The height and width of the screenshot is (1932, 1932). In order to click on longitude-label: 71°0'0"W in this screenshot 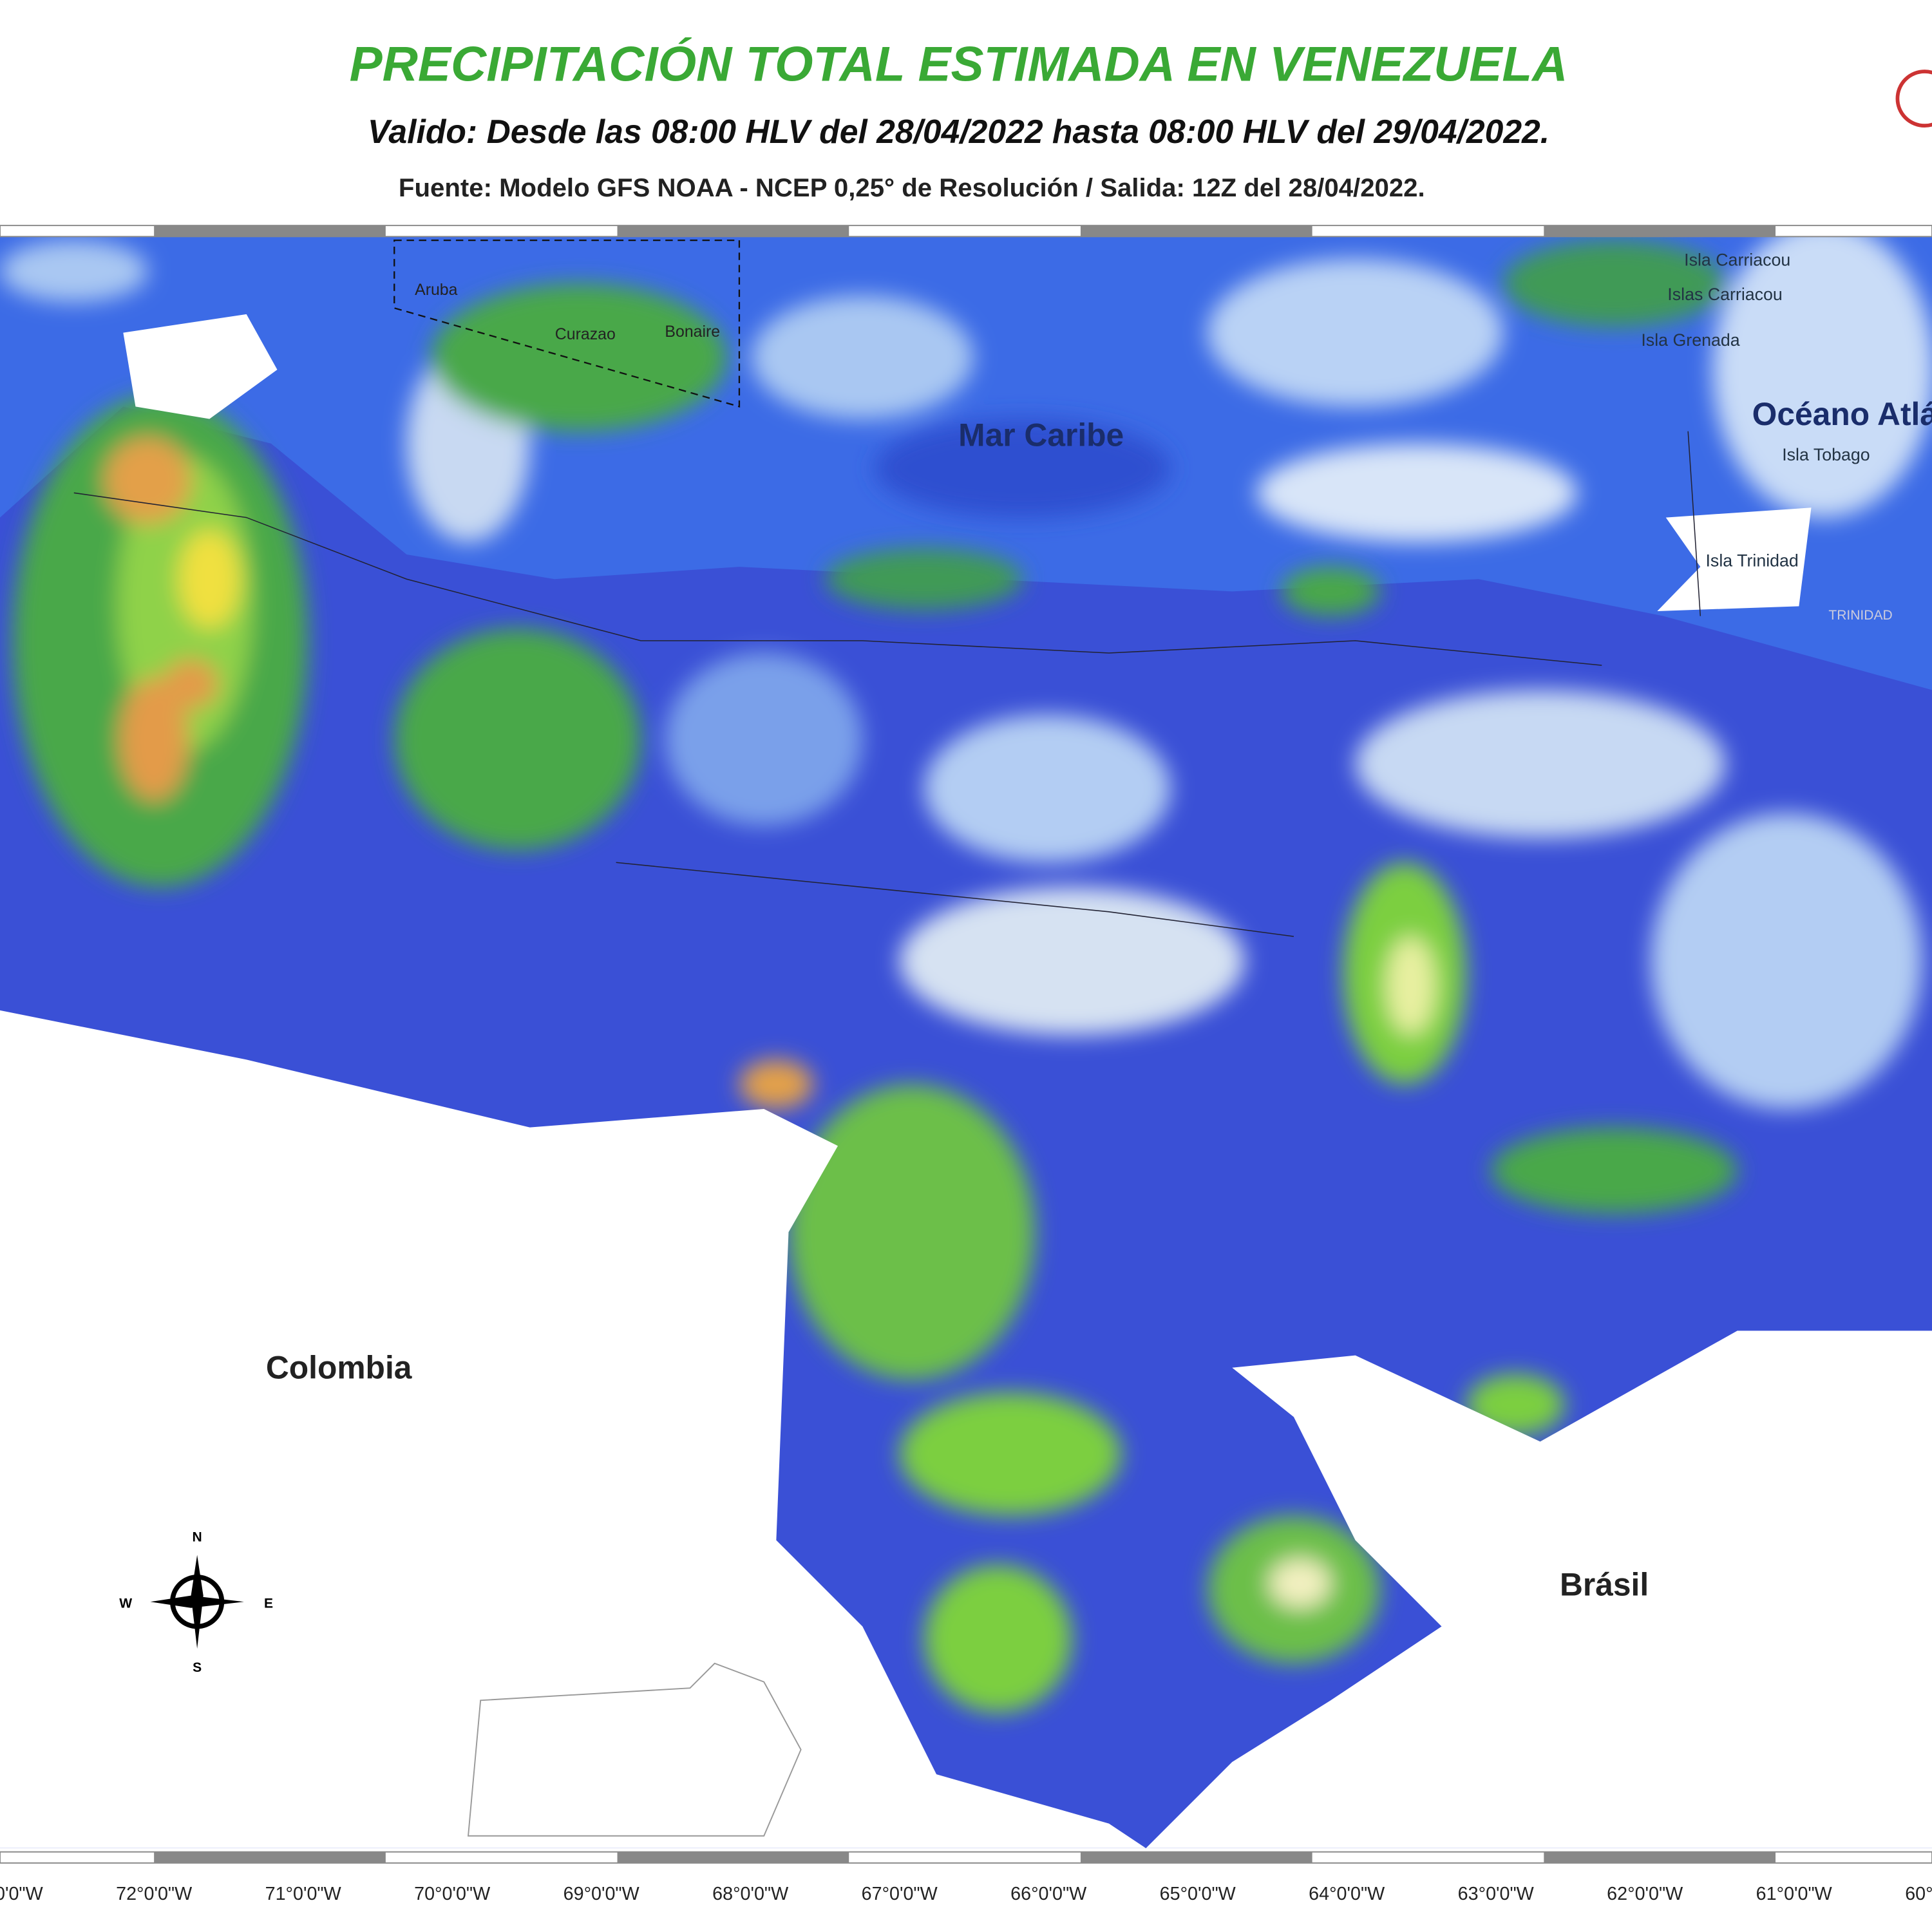, I will do `click(303, 1894)`.